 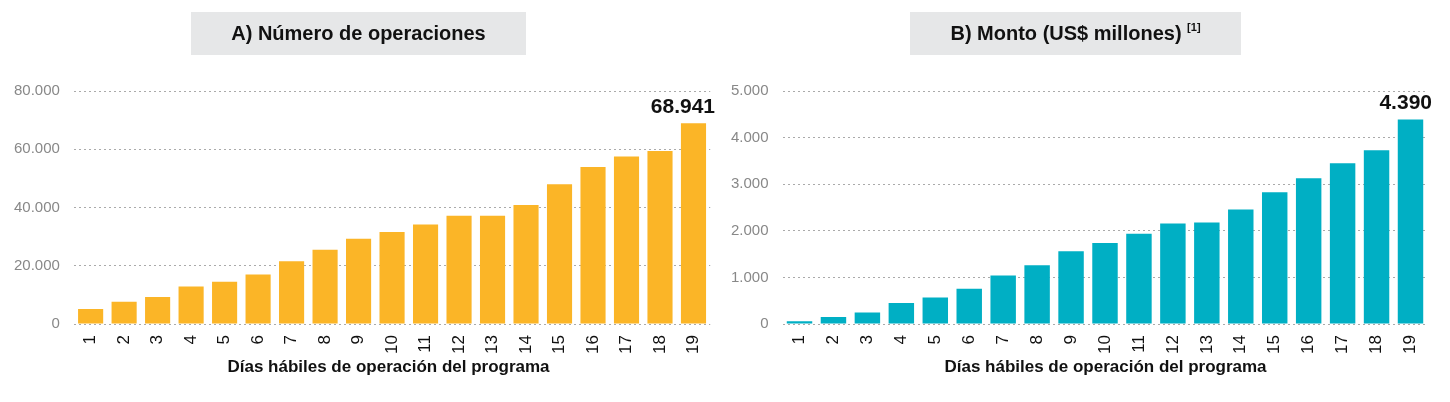 What do you see at coordinates (36, 90) in the screenshot?
I see `y-tick-label: 80.000` at bounding box center [36, 90].